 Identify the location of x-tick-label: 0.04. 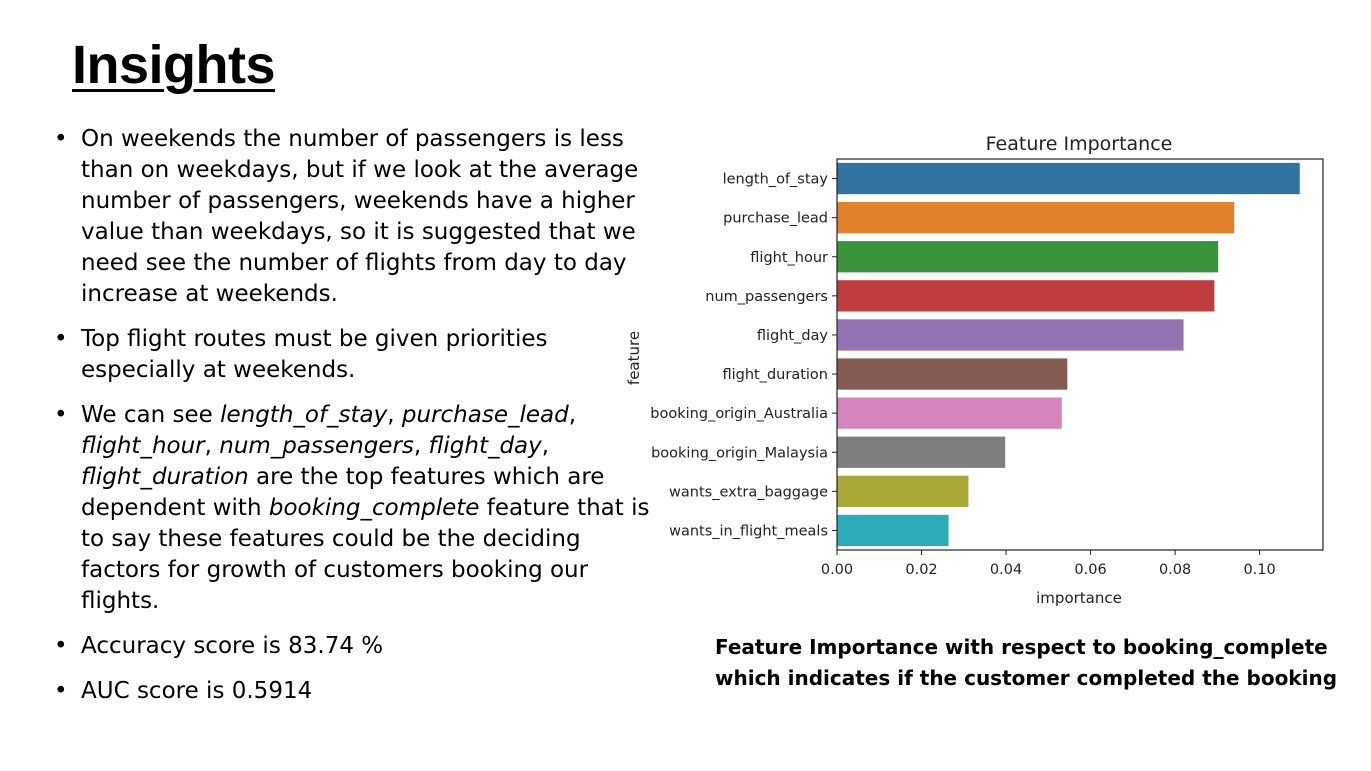
(1006, 570).